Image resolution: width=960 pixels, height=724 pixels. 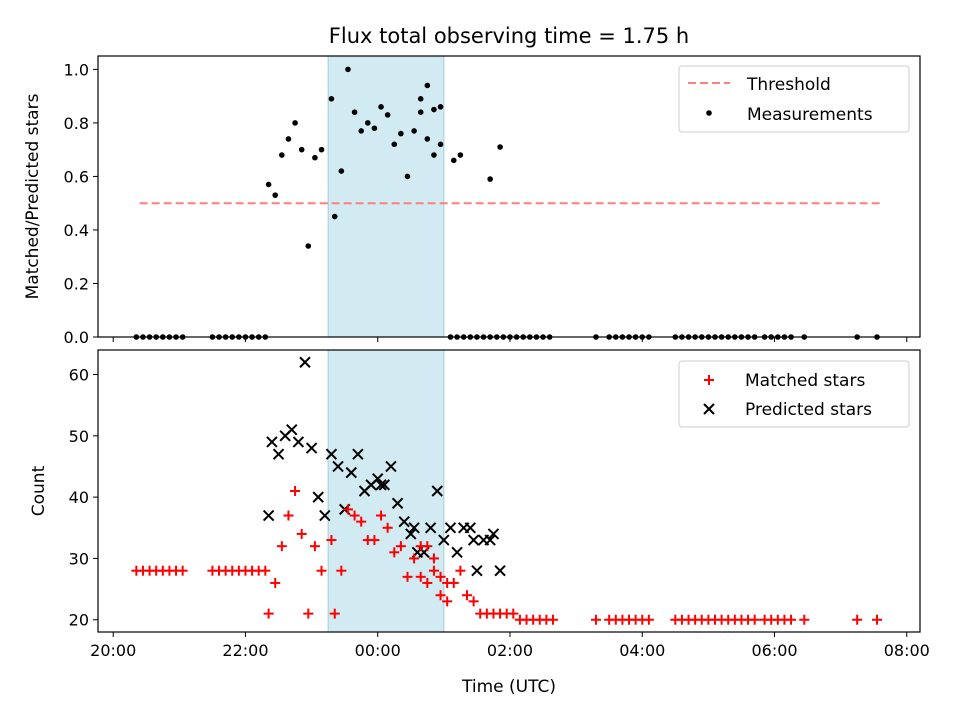 What do you see at coordinates (508, 687) in the screenshot?
I see `x-axis-label: Time (UTC)` at bounding box center [508, 687].